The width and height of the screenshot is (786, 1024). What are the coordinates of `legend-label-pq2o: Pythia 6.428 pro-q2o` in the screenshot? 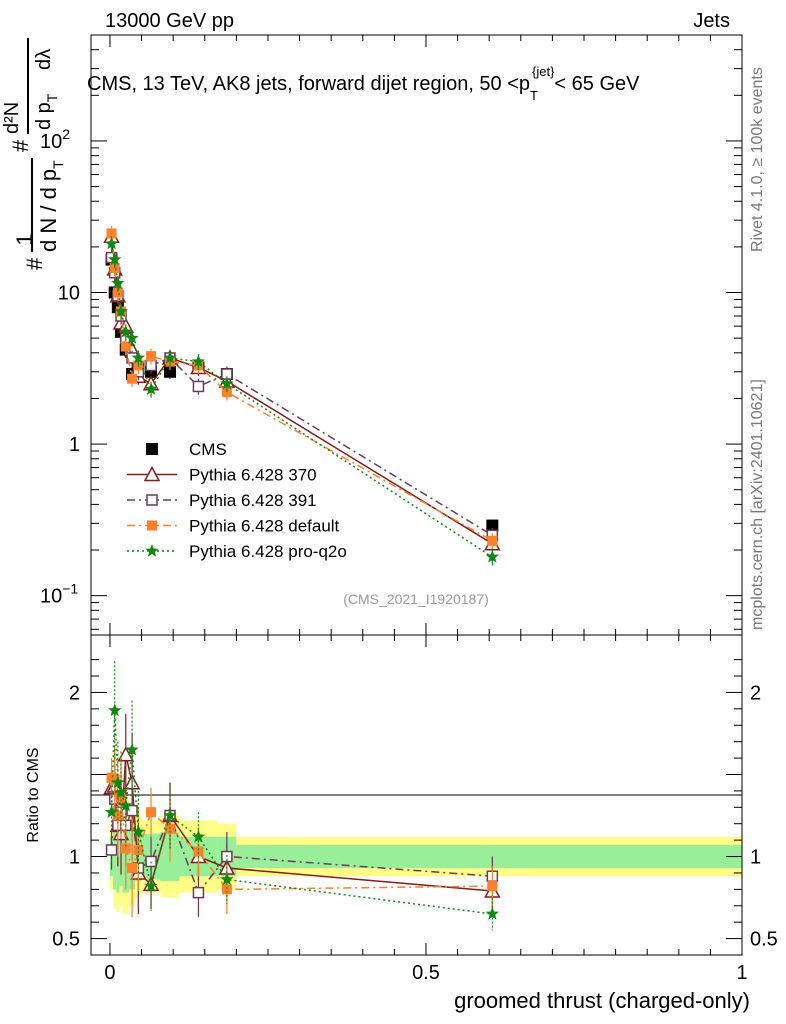 It's located at (268, 551).